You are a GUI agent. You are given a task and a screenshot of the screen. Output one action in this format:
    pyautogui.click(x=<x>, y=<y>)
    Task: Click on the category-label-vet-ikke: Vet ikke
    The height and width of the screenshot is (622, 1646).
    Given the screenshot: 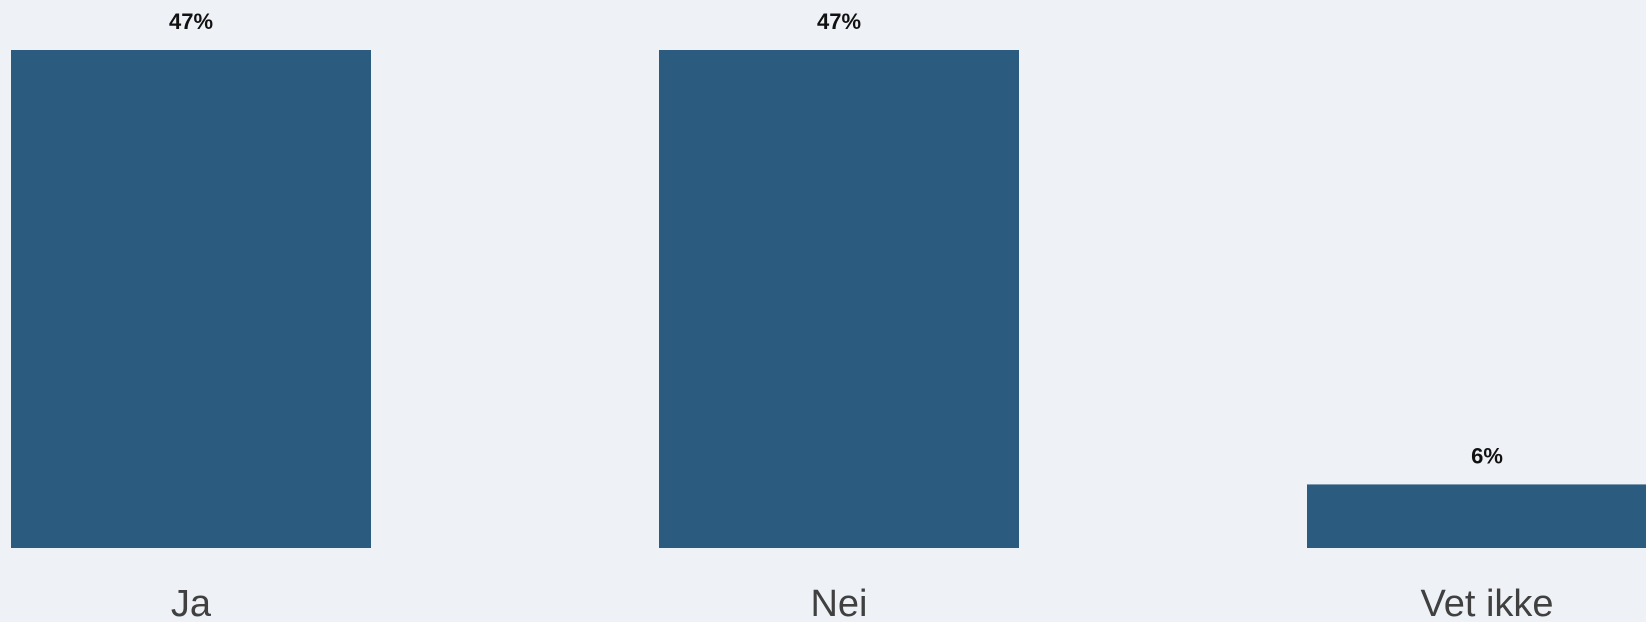 What is the action you would take?
    pyautogui.click(x=1486, y=602)
    